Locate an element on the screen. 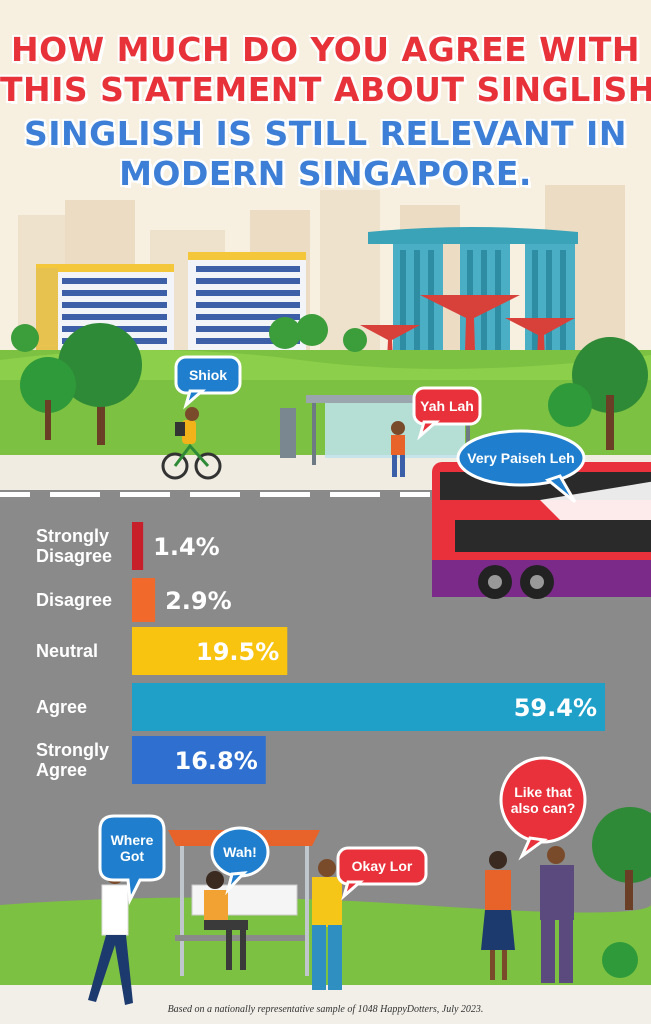 The image size is (651, 1024). bubble-where-got-line-2: Got is located at coordinates (132, 856).